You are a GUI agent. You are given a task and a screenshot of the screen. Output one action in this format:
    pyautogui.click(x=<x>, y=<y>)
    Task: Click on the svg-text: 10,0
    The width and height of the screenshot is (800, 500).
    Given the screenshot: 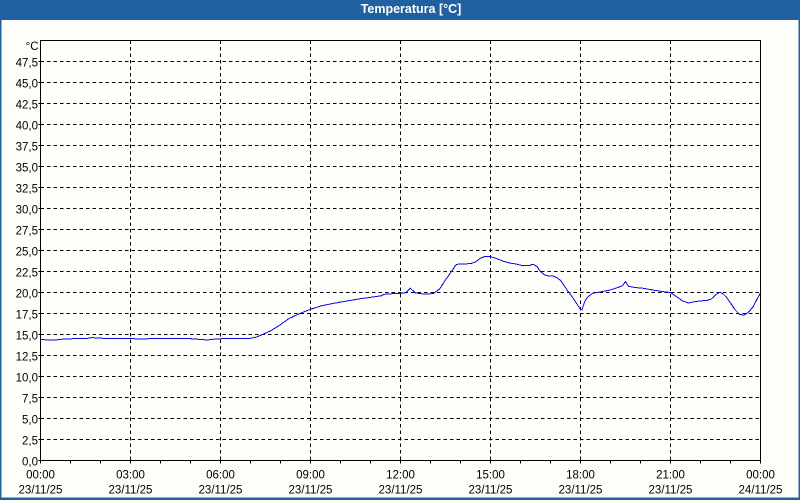 What is the action you would take?
    pyautogui.click(x=27, y=379)
    